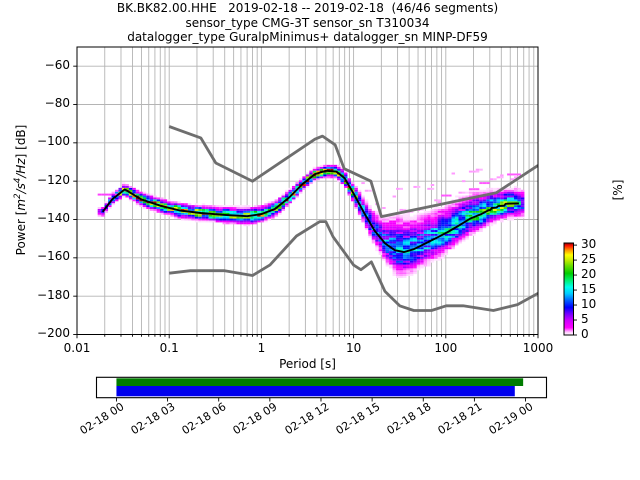  Describe the element at coordinates (353, 348) in the screenshot. I see `x-tick-label: 10` at that location.